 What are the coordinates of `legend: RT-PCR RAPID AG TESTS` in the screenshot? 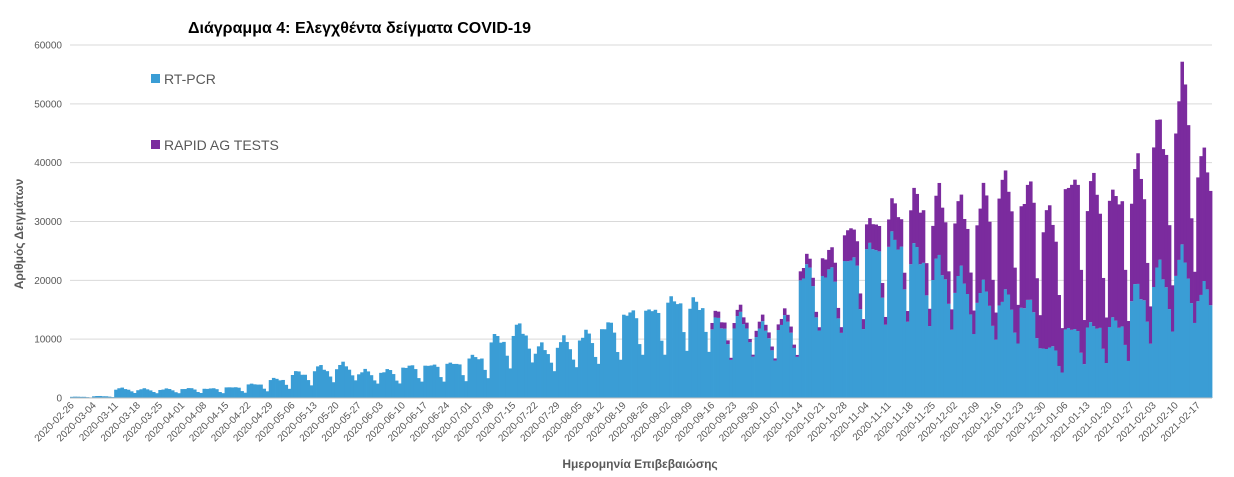 It's located at (215, 112).